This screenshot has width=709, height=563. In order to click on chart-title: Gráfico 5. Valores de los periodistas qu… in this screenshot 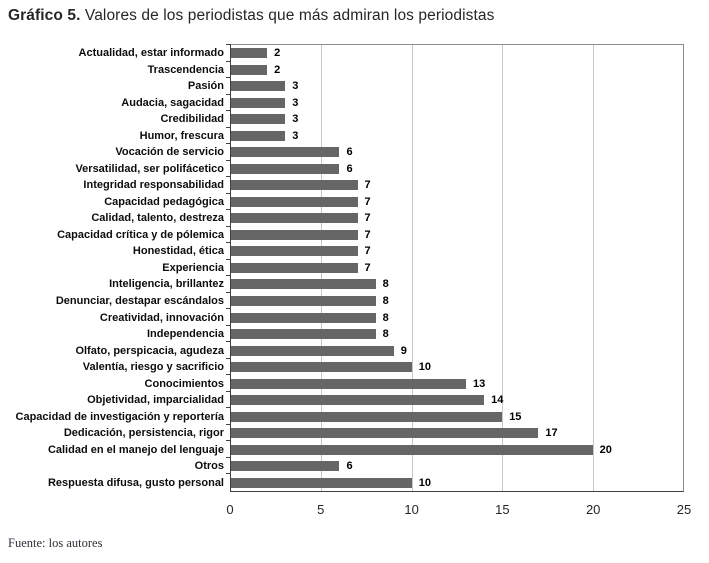, I will do `click(354, 16)`.